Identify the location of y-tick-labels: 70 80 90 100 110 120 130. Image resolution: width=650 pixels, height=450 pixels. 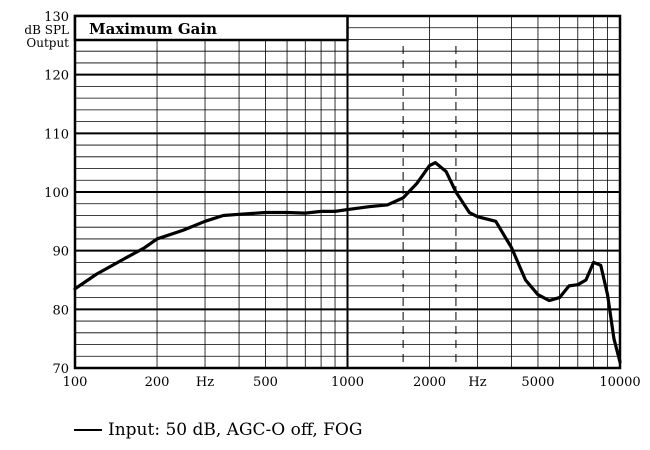
(56, 193).